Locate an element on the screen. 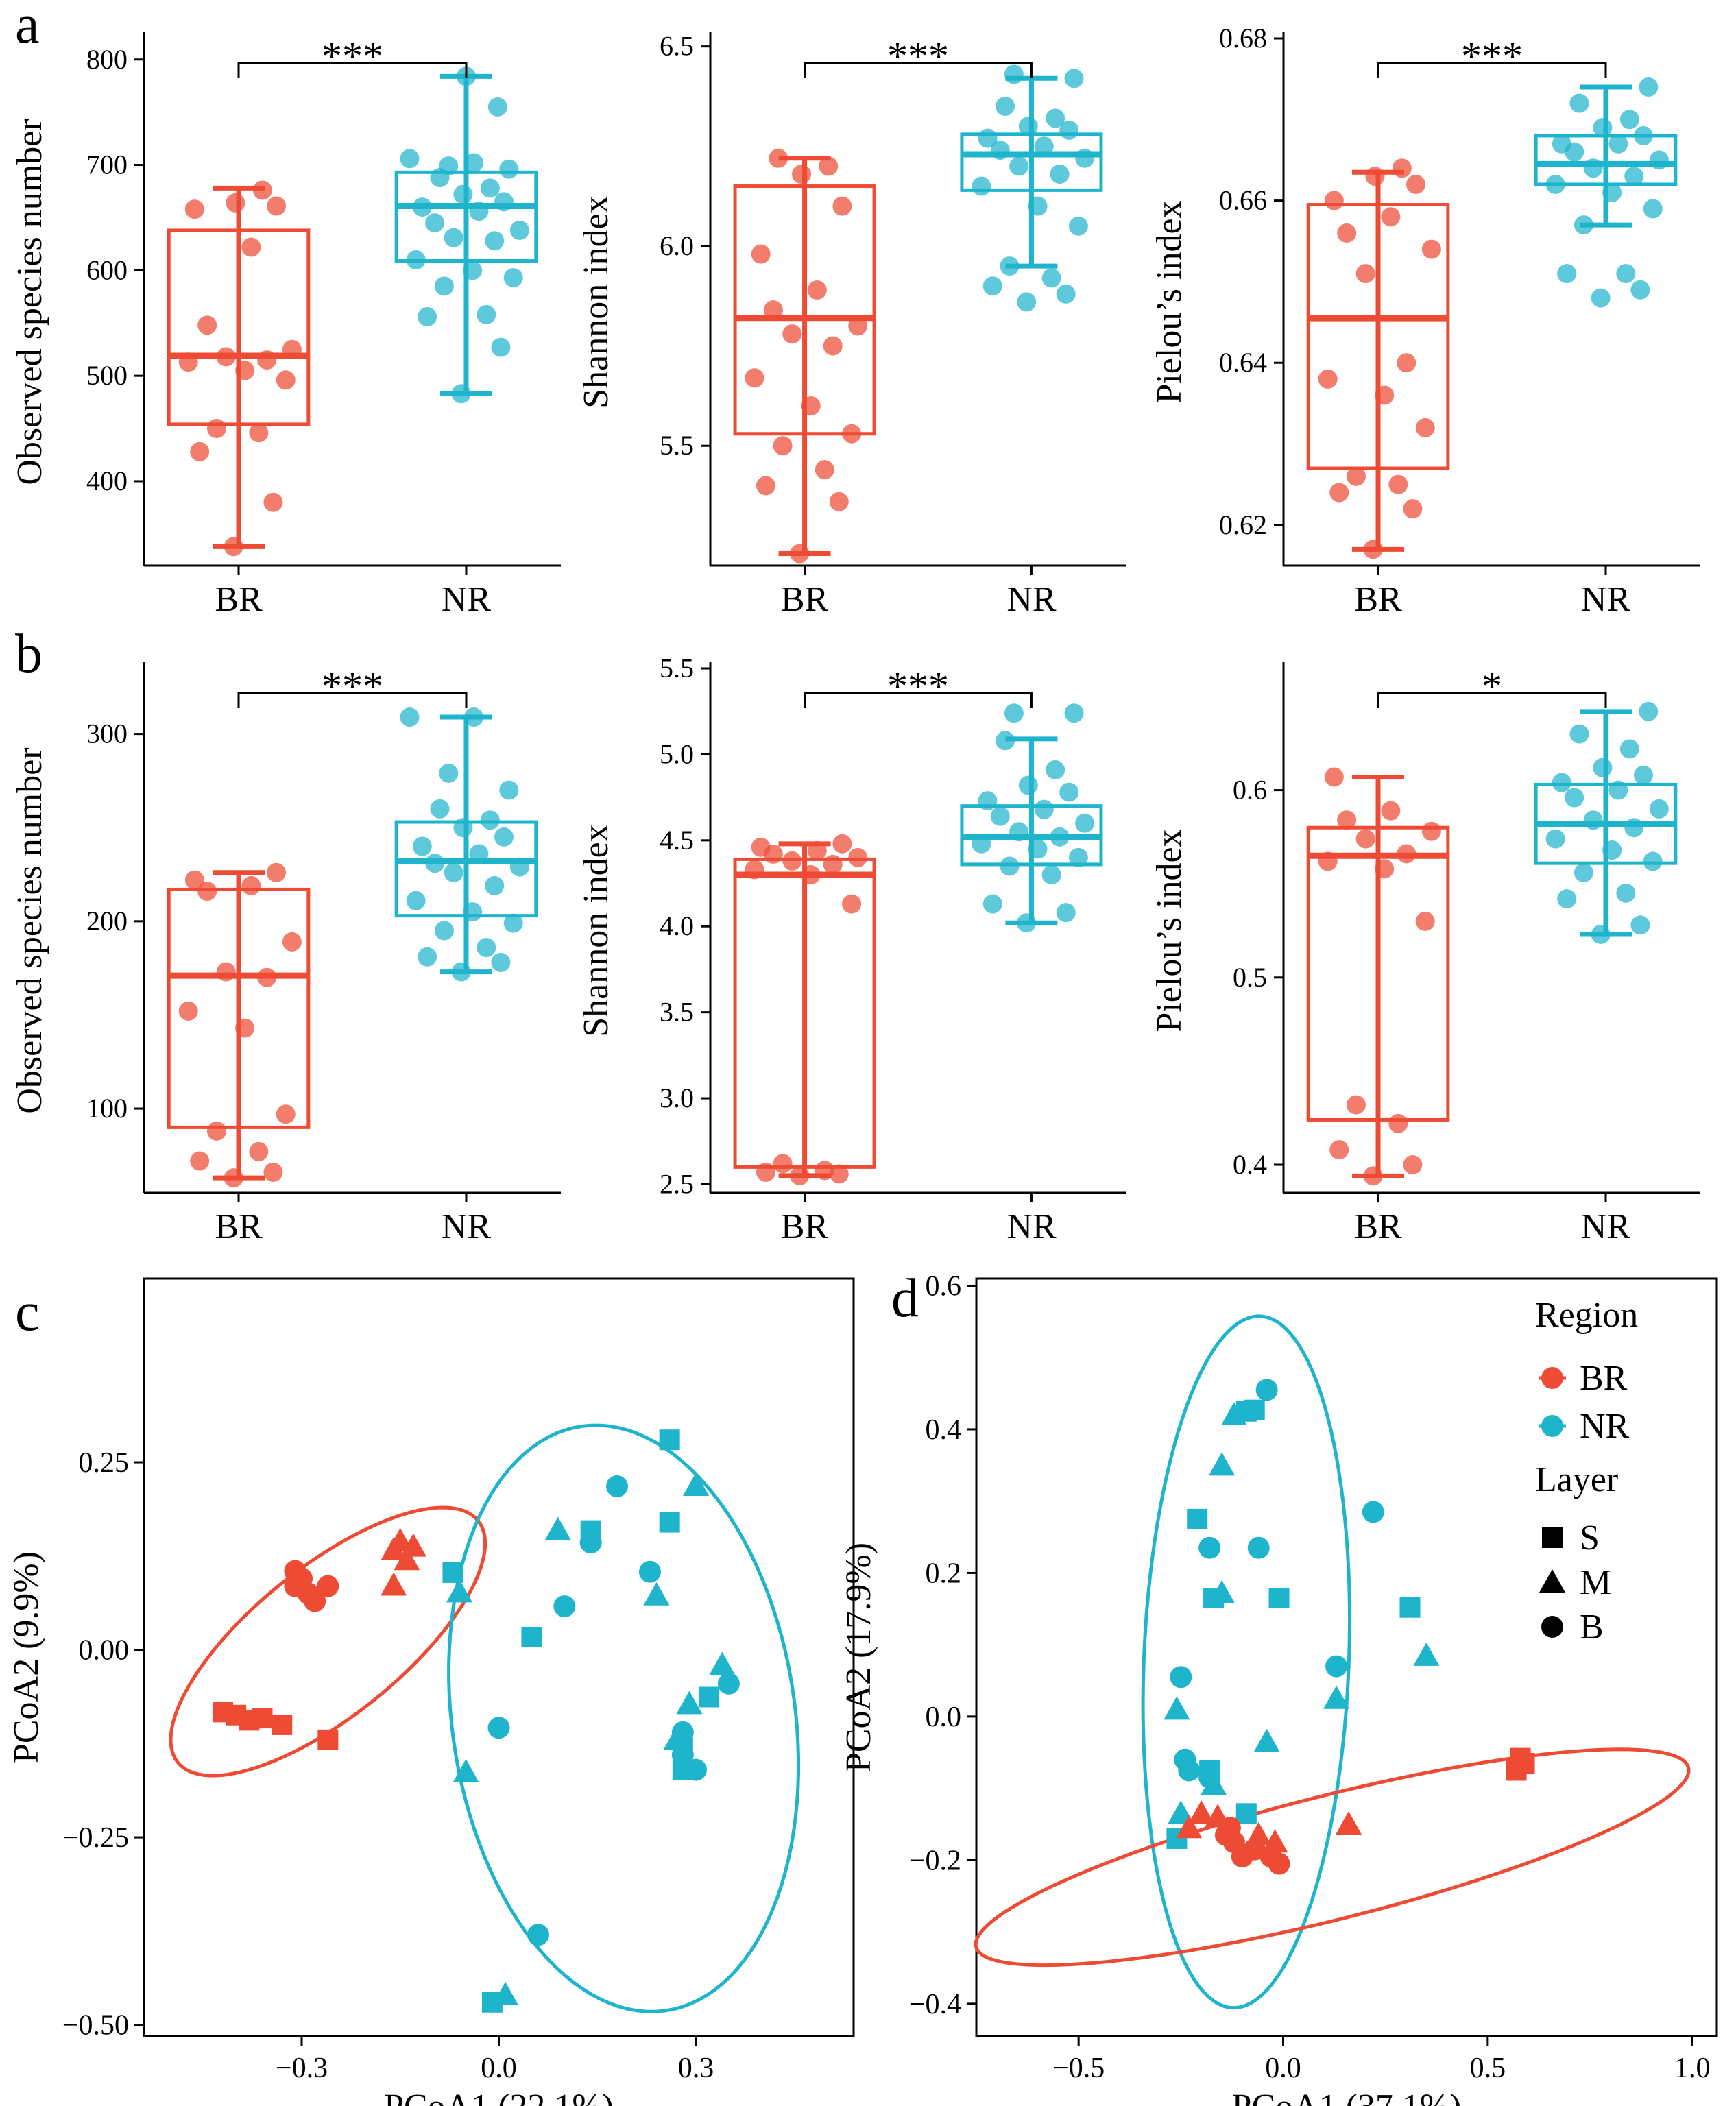 This screenshot has height=2106, width=1736. series-nr-b is located at coordinates (613, 1710).